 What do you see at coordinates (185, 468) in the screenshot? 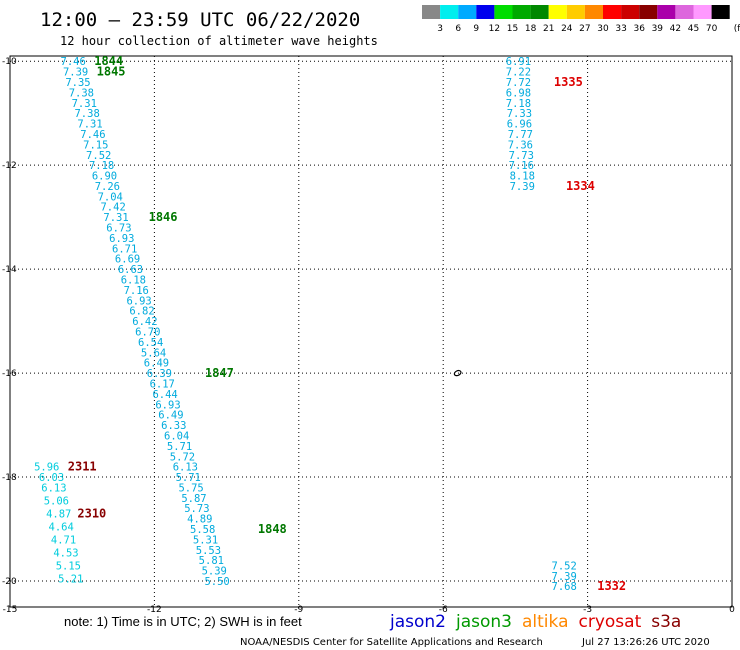
I see `swh-value: 6.13` at bounding box center [185, 468].